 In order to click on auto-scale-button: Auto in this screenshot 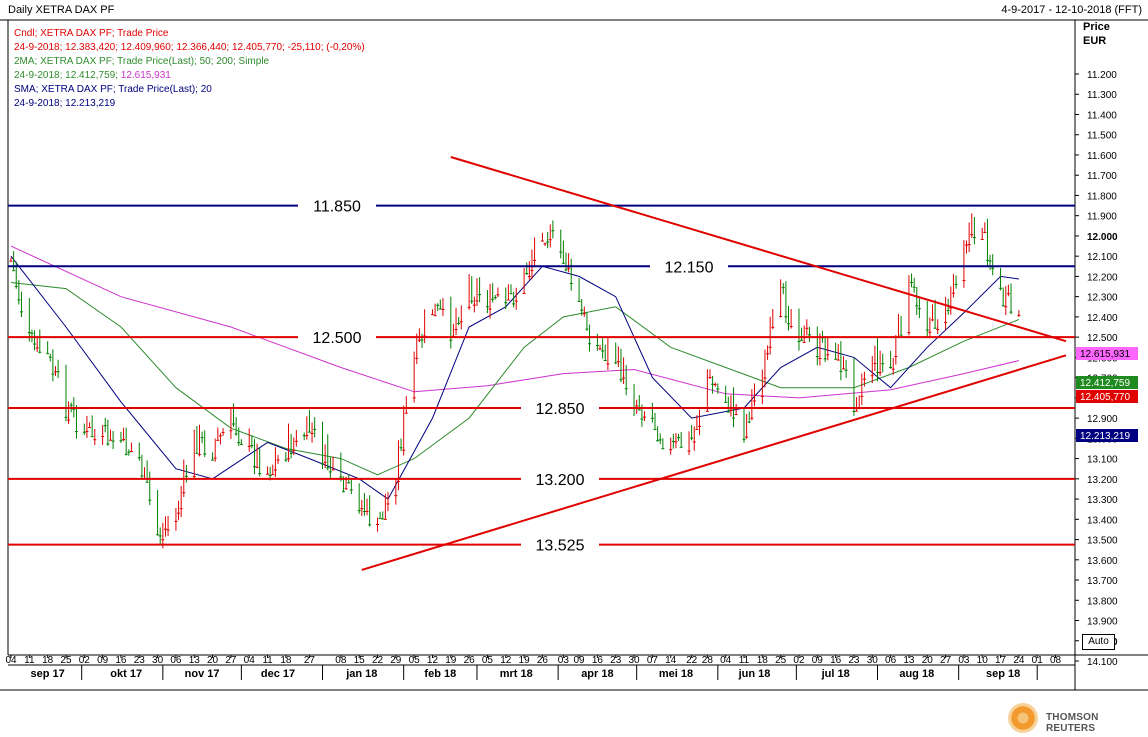, I will do `click(1098, 642)`.